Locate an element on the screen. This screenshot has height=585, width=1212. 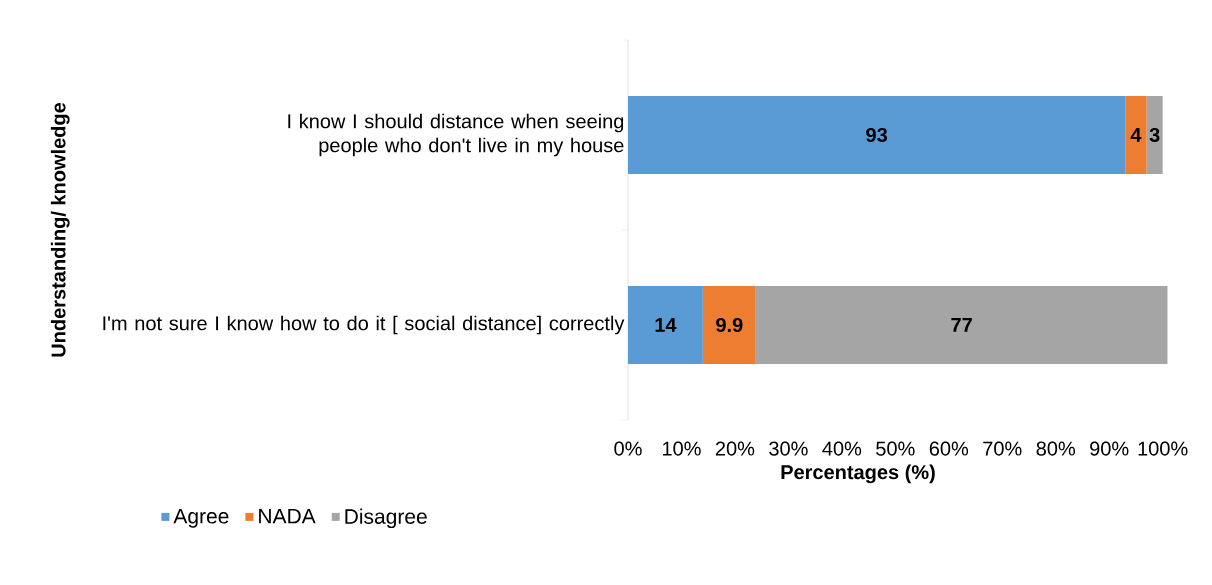
x-tick-label: 20% is located at coordinates (735, 448).